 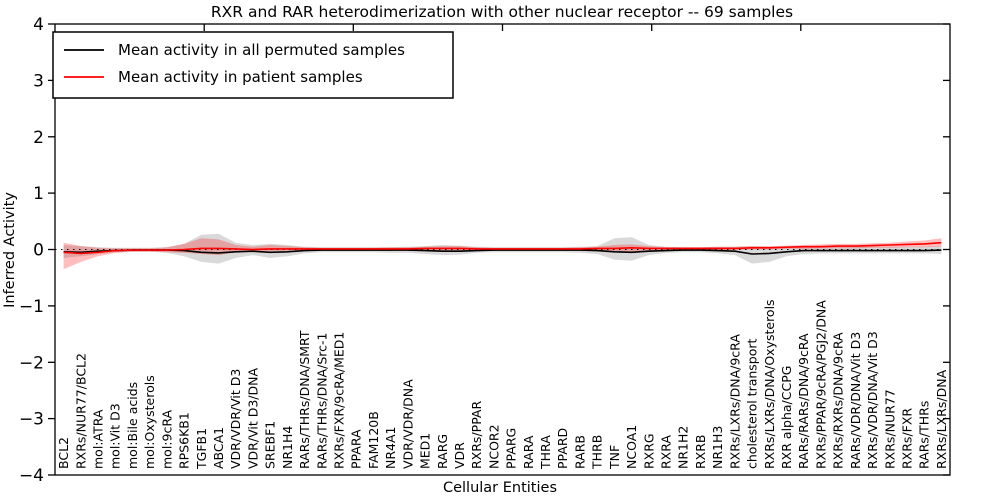 What do you see at coordinates (425, 451) in the screenshot?
I see `x-tick-label: MED1` at bounding box center [425, 451].